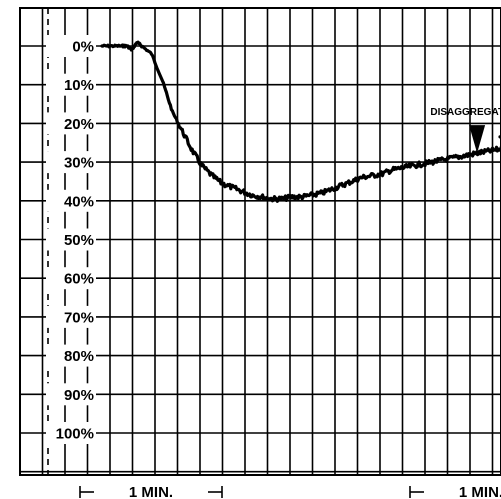 The height and width of the screenshot is (499, 501). I want to click on y-tick-label: 10%, so click(79, 85).